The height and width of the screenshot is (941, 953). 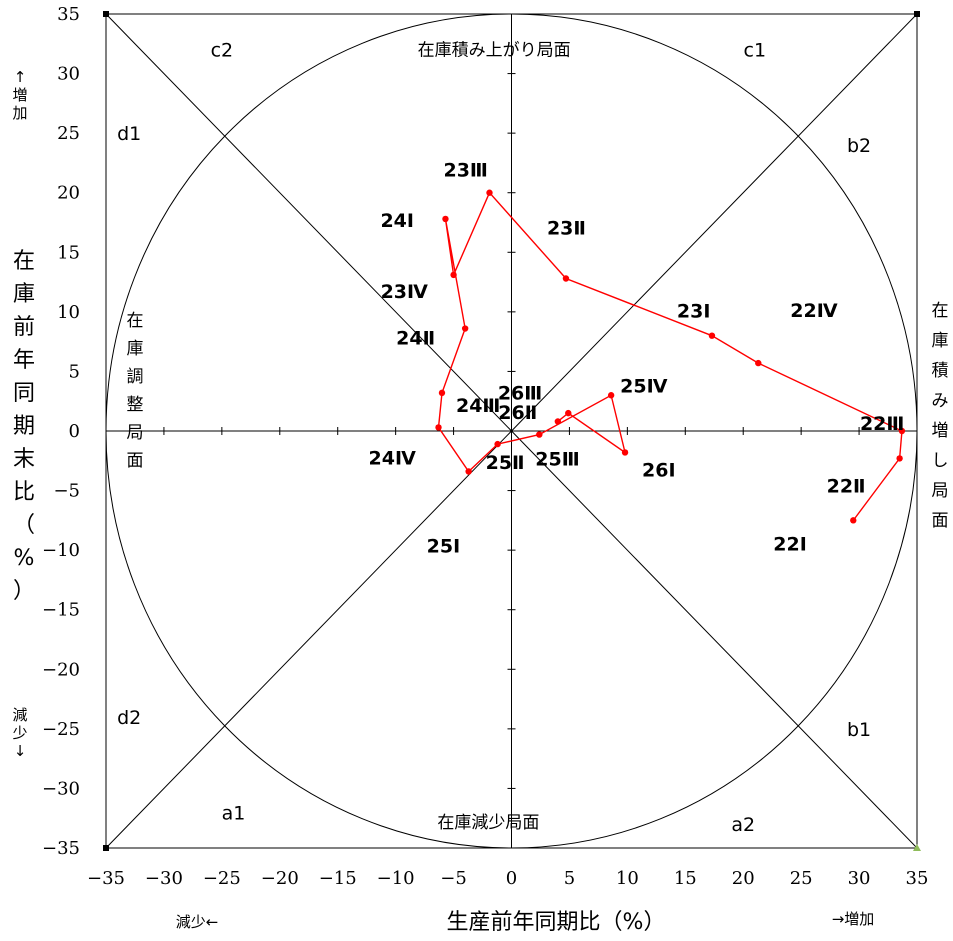 What do you see at coordinates (164, 878) in the screenshot?
I see `x-tick-label: −30` at bounding box center [164, 878].